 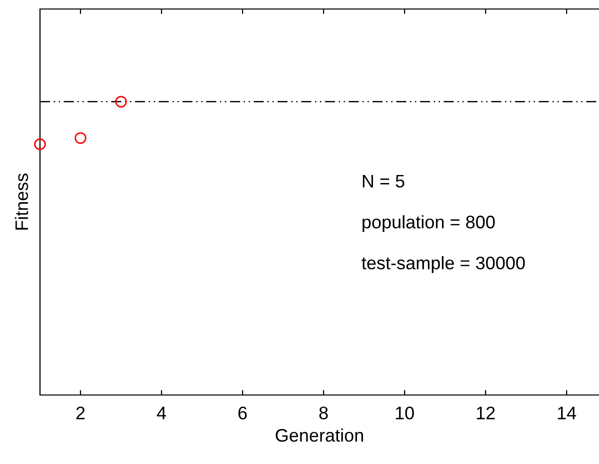 What do you see at coordinates (323, 413) in the screenshot?
I see `x-tick-label: 8` at bounding box center [323, 413].